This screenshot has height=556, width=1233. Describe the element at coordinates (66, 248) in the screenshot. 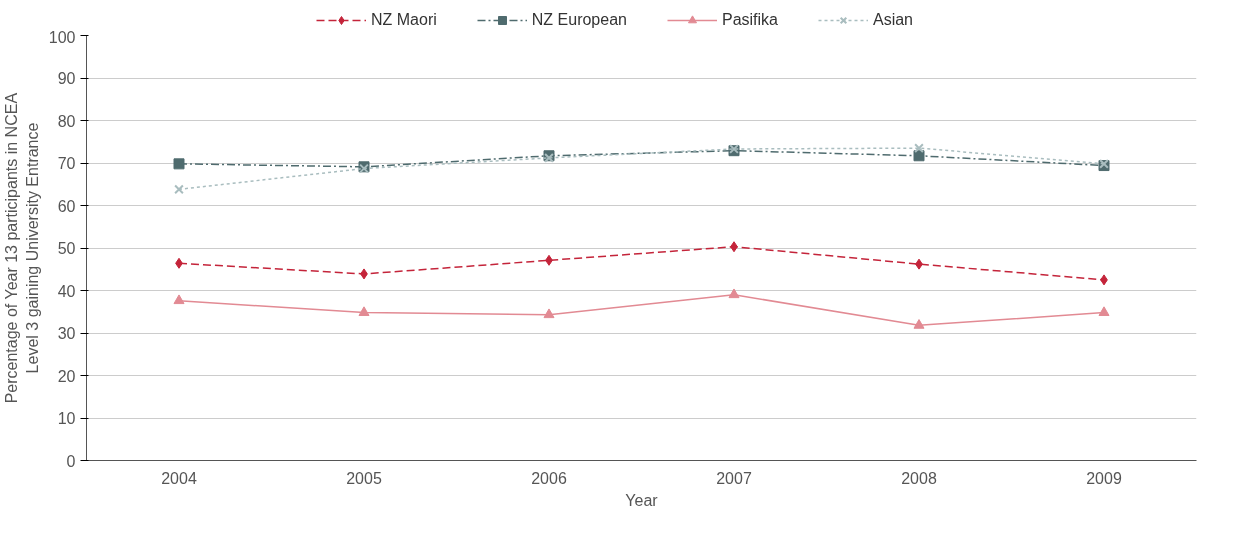

I see `y-tick-label: 50` at that location.